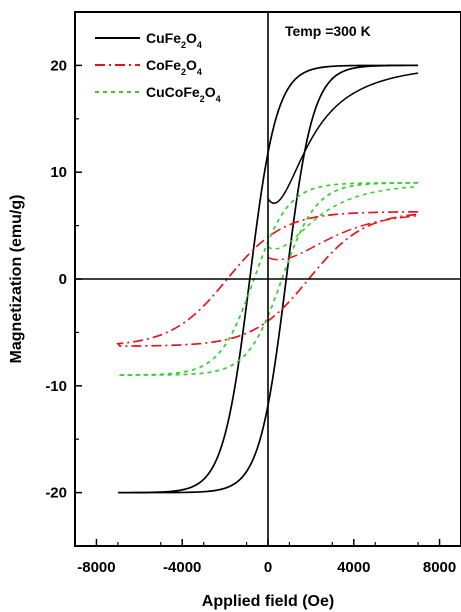 This screenshot has height=612, width=461. What do you see at coordinates (174, 40) in the screenshot?
I see `legend-label-1: CuFe2O4` at bounding box center [174, 40].